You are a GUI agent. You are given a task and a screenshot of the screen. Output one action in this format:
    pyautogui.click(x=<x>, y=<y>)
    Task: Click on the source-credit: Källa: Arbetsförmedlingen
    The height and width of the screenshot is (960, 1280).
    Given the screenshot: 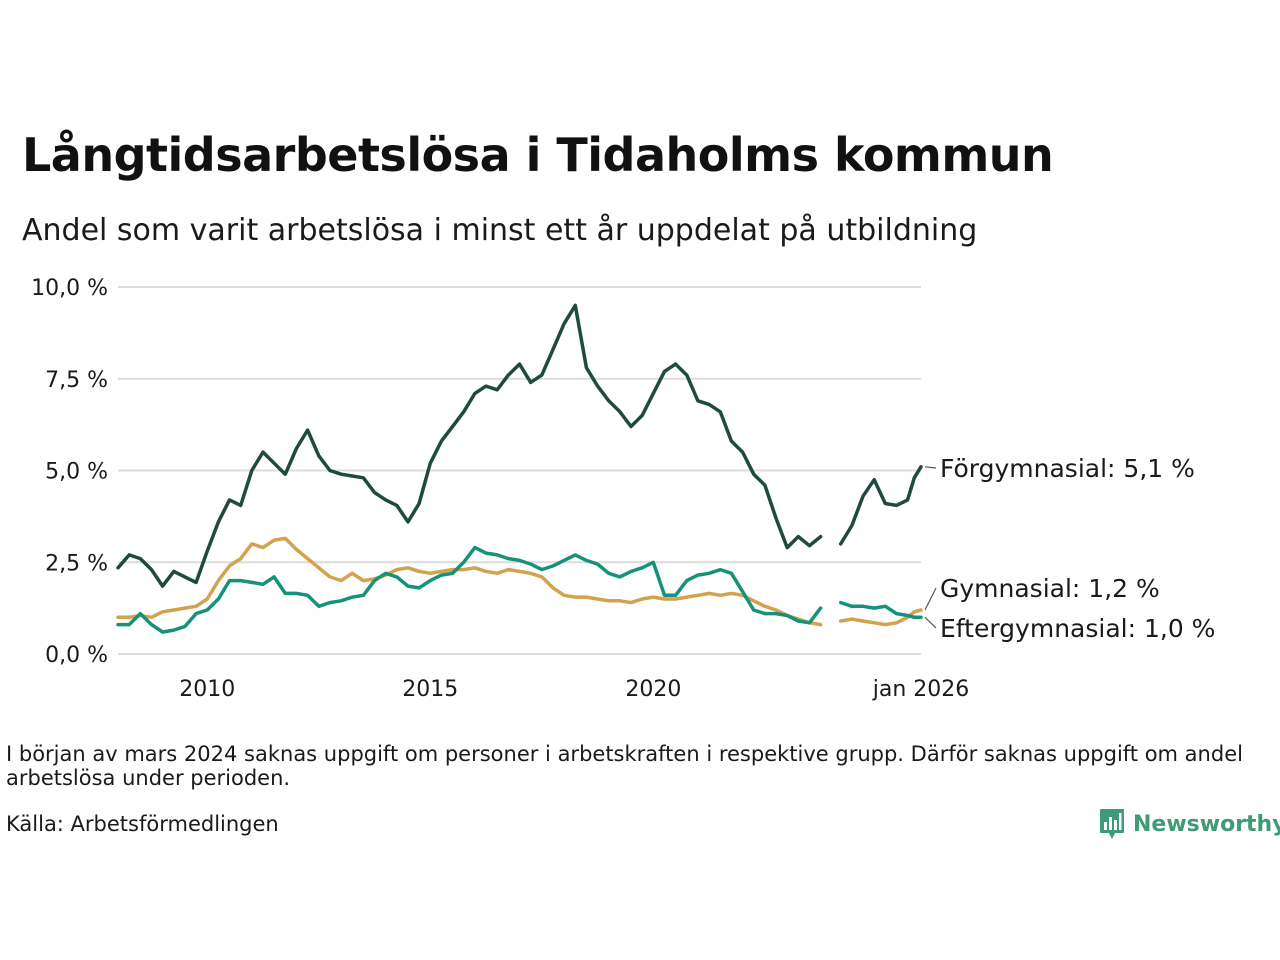 What is the action you would take?
    pyautogui.click(x=142, y=824)
    